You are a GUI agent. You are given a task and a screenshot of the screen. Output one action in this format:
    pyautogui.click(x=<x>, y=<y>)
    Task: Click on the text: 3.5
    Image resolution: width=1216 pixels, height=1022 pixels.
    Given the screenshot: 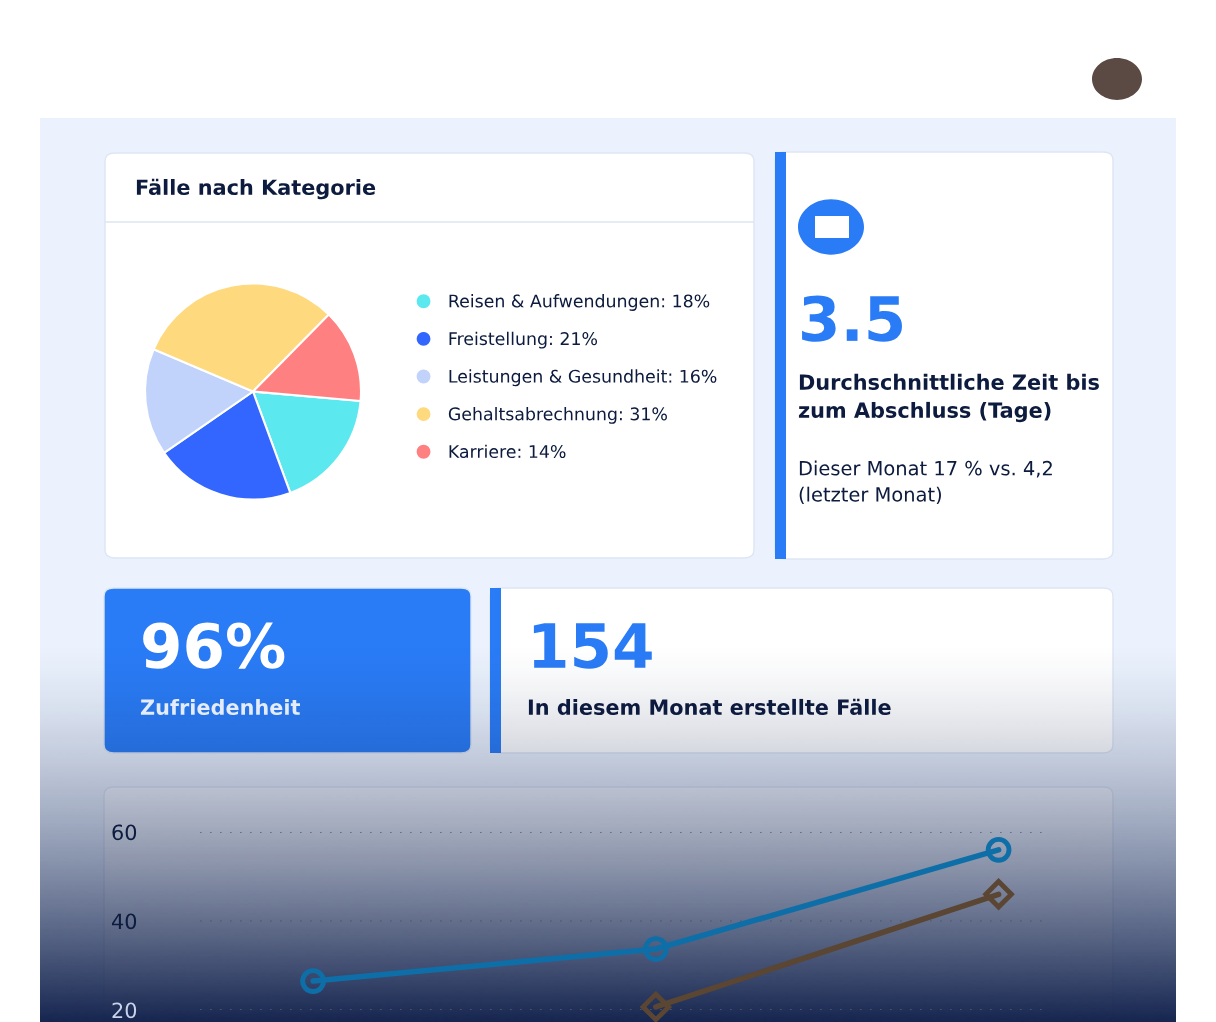 What is the action you would take?
    pyautogui.click(x=852, y=318)
    